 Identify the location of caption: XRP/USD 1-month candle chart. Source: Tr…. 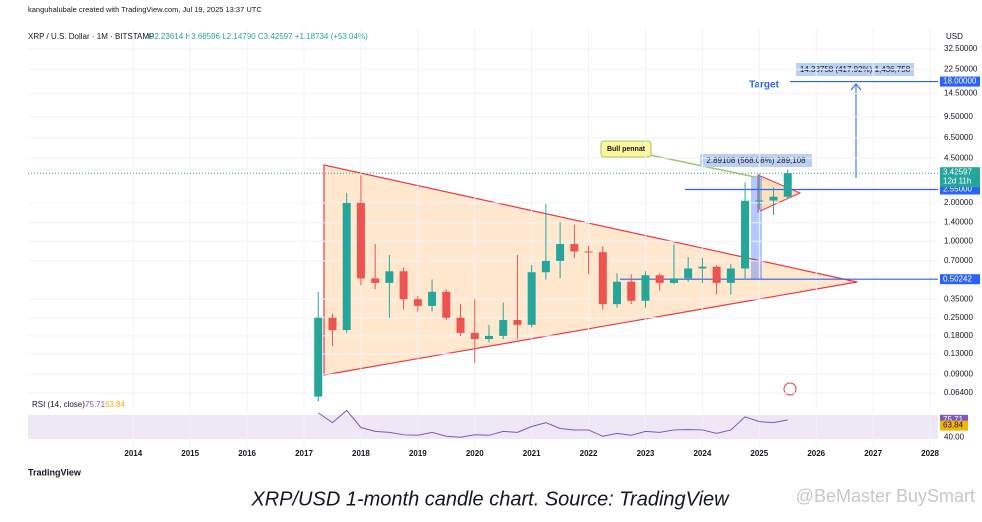
(490, 499).